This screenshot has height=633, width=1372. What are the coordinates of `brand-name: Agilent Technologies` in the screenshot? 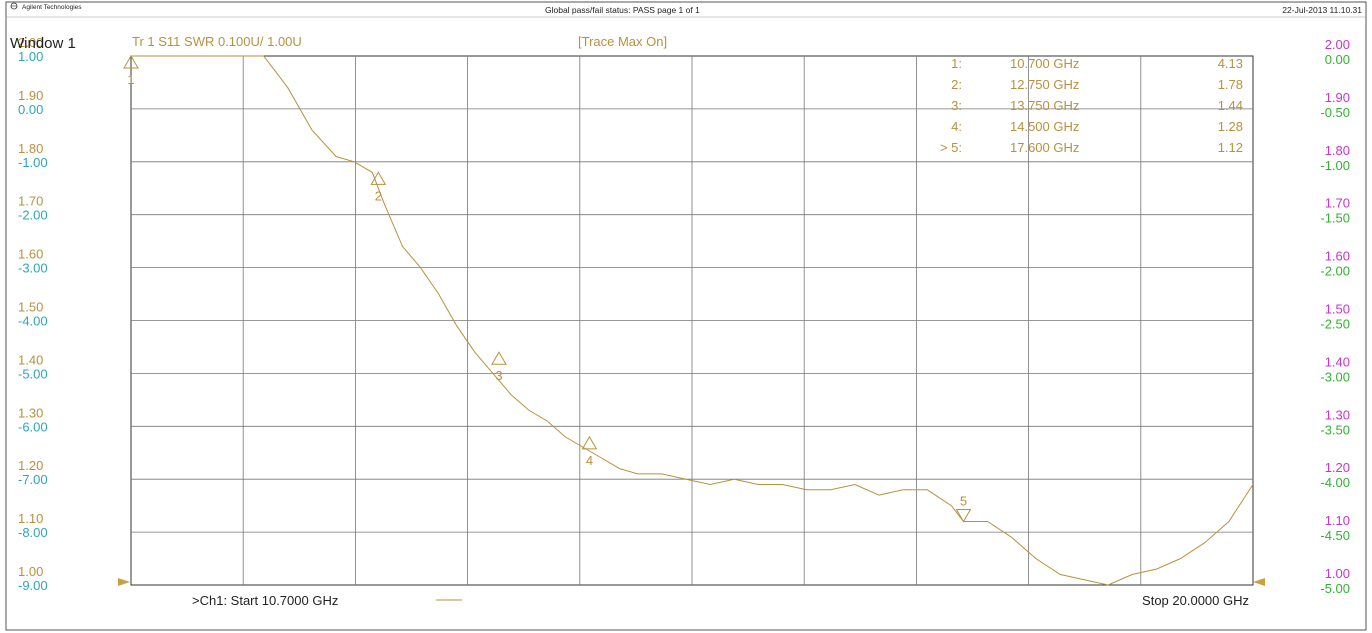 It's located at (52, 7).